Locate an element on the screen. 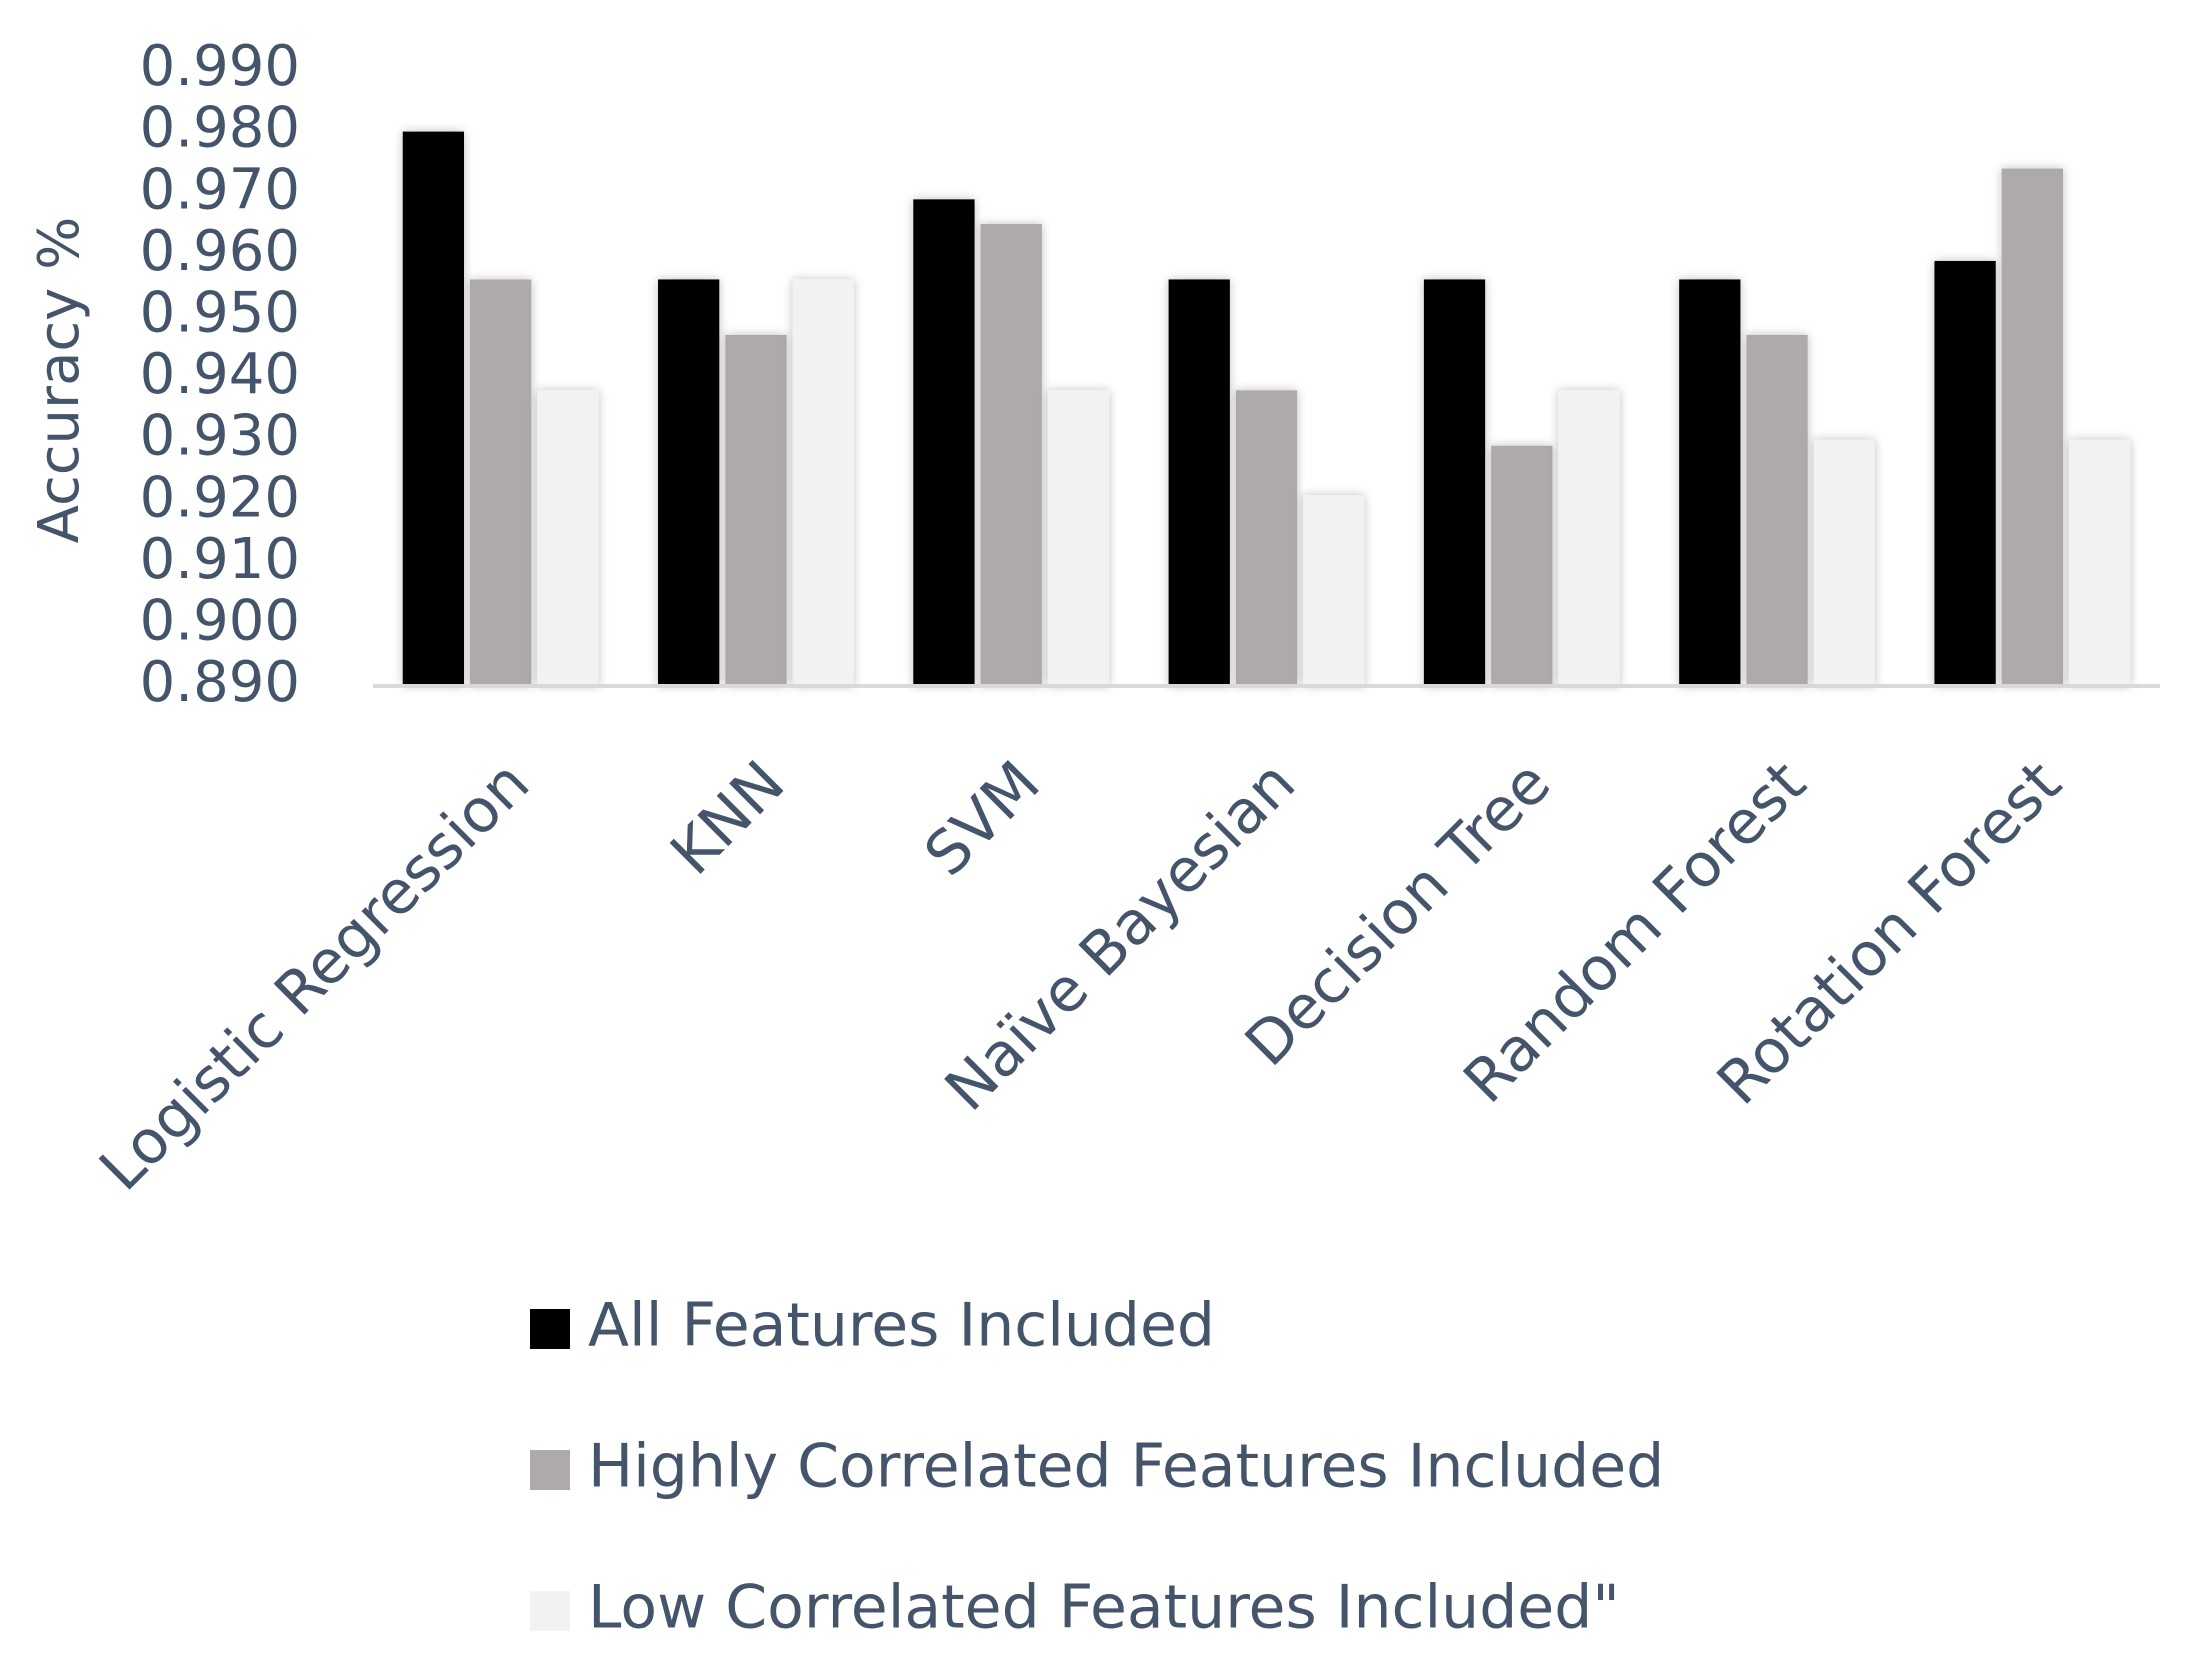 The height and width of the screenshot is (1673, 2207). y-tick-label: 0.940 is located at coordinates (220, 374).